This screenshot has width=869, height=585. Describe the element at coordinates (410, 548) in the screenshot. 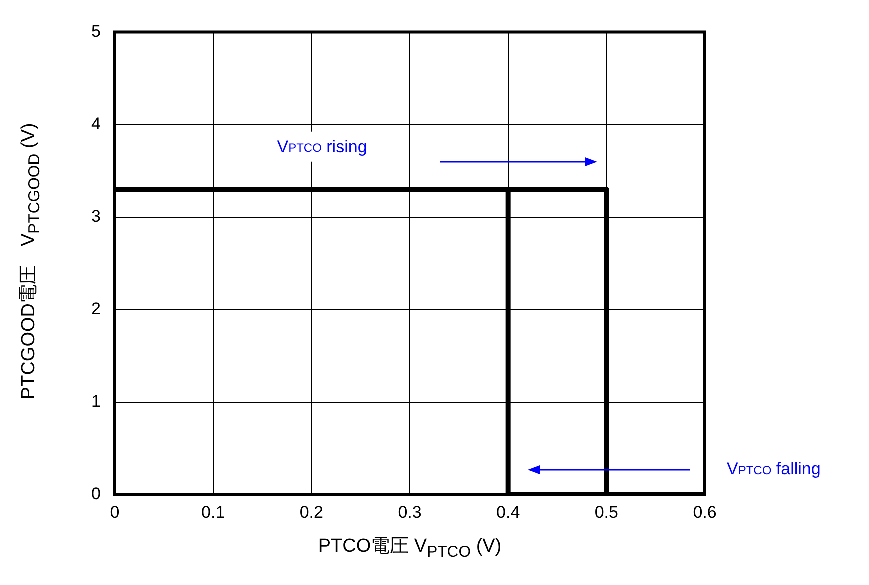

I see `x-axis-title: PTCO電圧 V$_{PTCO}$ (V)` at that location.